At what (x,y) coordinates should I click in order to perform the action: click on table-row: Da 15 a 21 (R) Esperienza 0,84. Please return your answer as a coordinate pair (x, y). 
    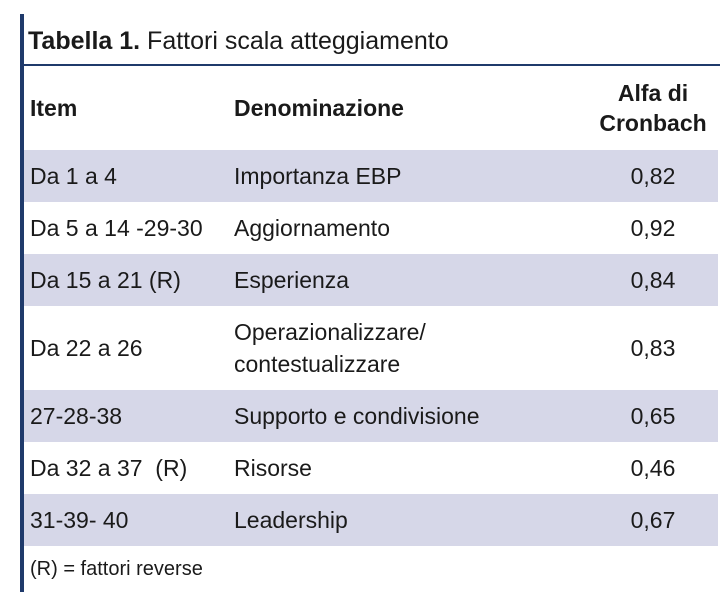
    Looking at the image, I should click on (371, 280).